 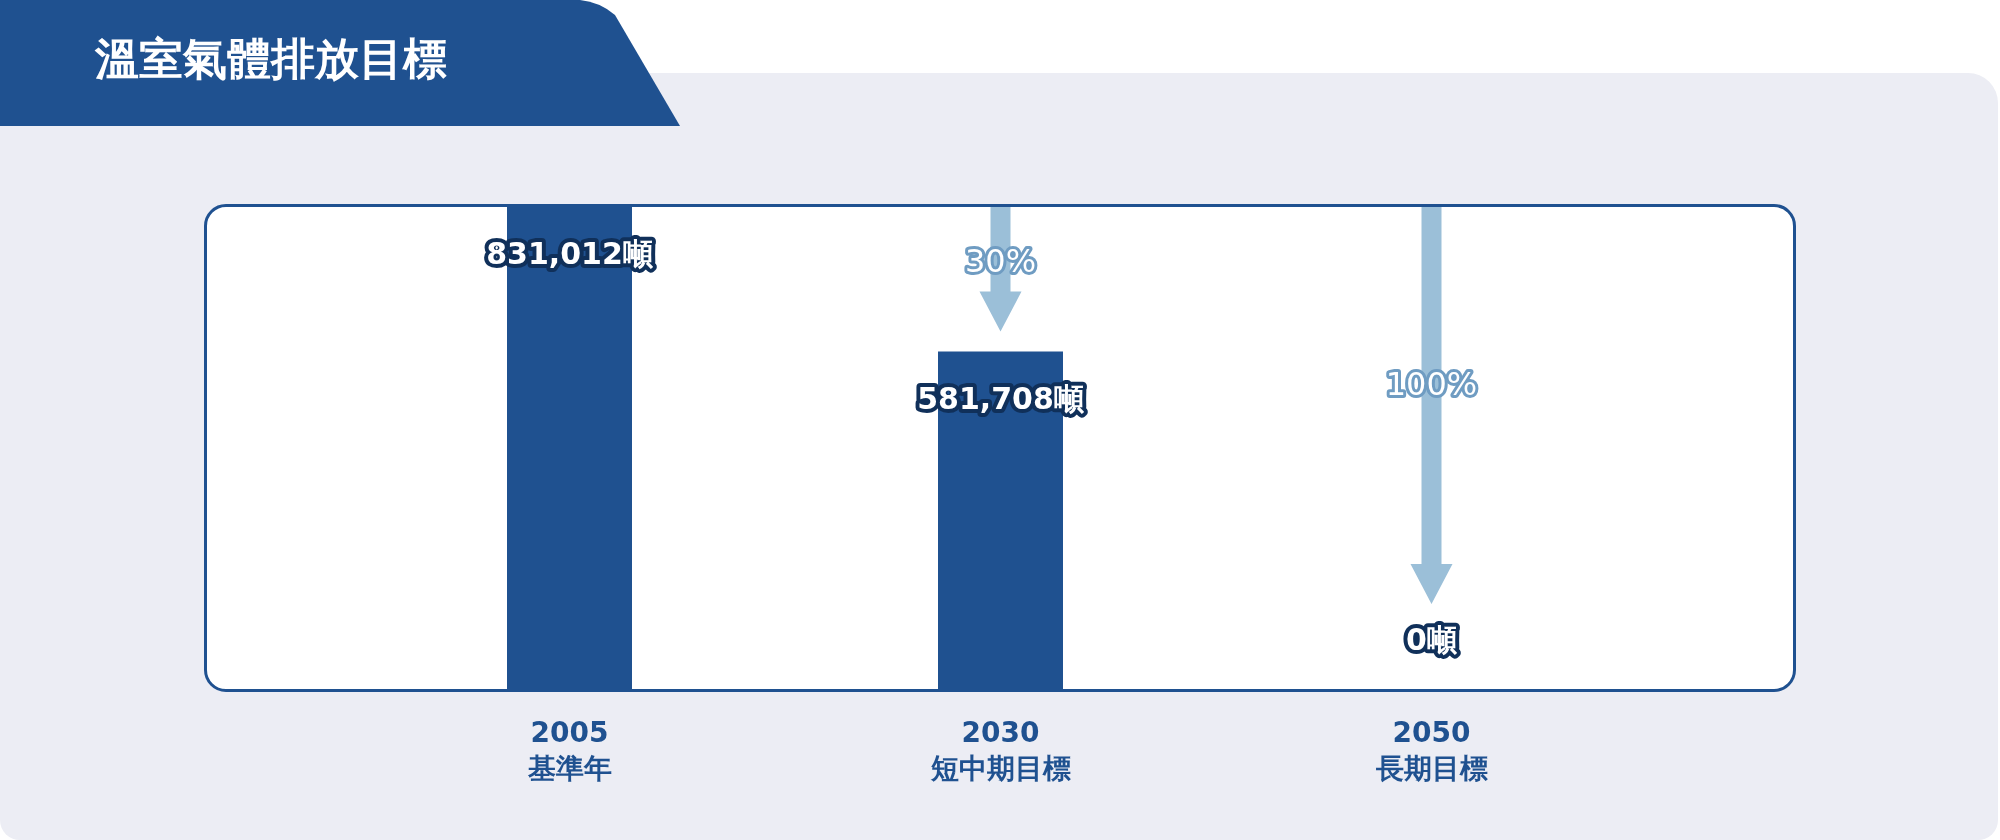 What do you see at coordinates (1000, 750) in the screenshot?
I see `x-tick-label: 2030 短中期目標` at bounding box center [1000, 750].